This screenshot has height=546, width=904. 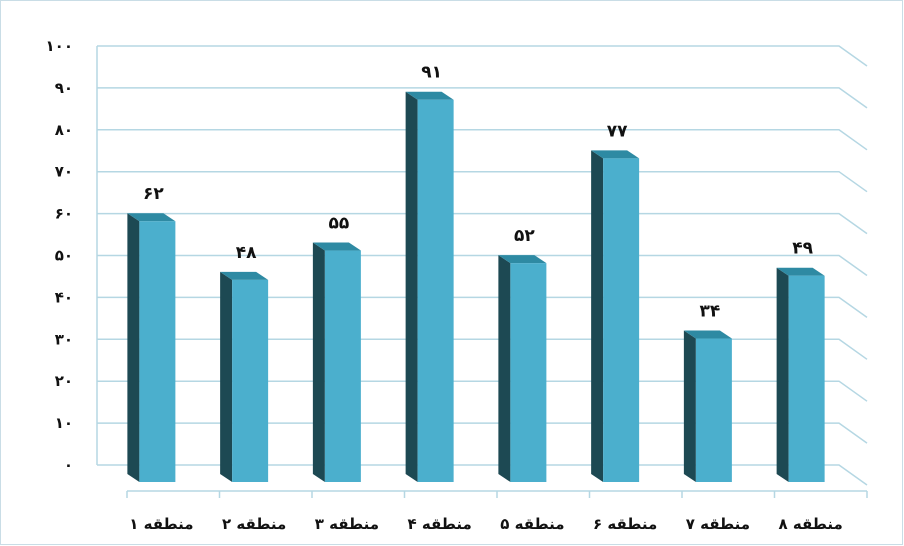 What do you see at coordinates (810, 524) in the screenshot?
I see `x-tick-label: منطقه ۸` at bounding box center [810, 524].